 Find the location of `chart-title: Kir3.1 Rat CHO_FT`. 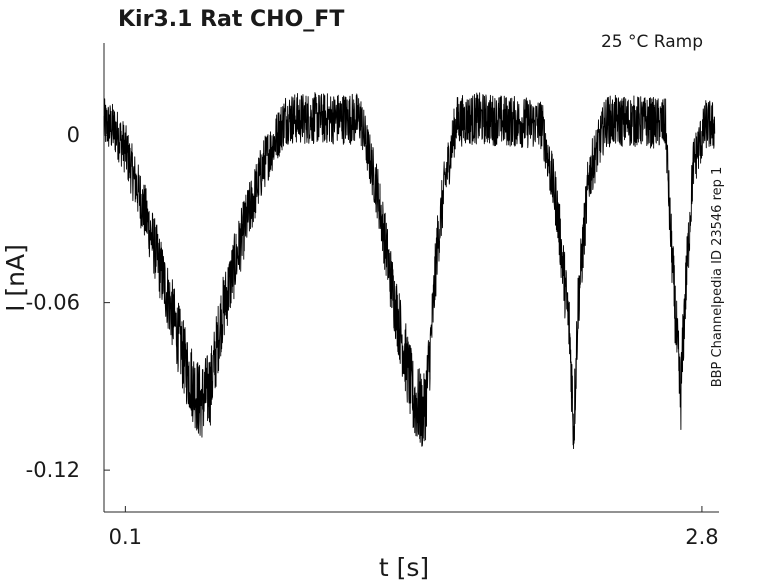

chart-title: Kir3.1 Rat CHO_FT is located at coordinates (231, 19).